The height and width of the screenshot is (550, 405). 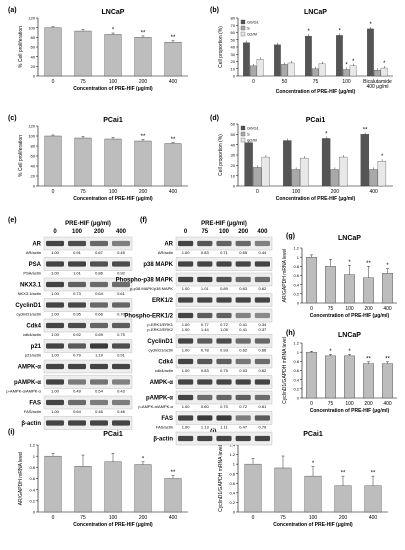 What do you see at coordinates (313, 434) in the screenshot?
I see `chart-title-j: PCai1` at bounding box center [313, 434].